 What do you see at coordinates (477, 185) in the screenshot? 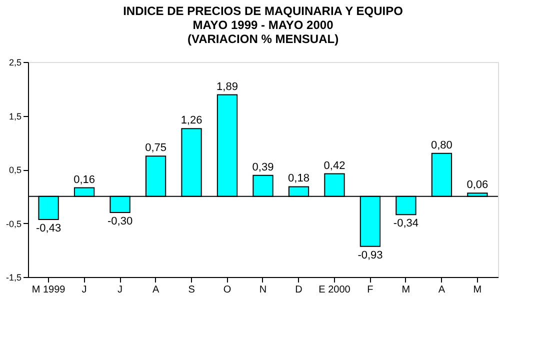
I see `data-label: 0,06` at bounding box center [477, 185].